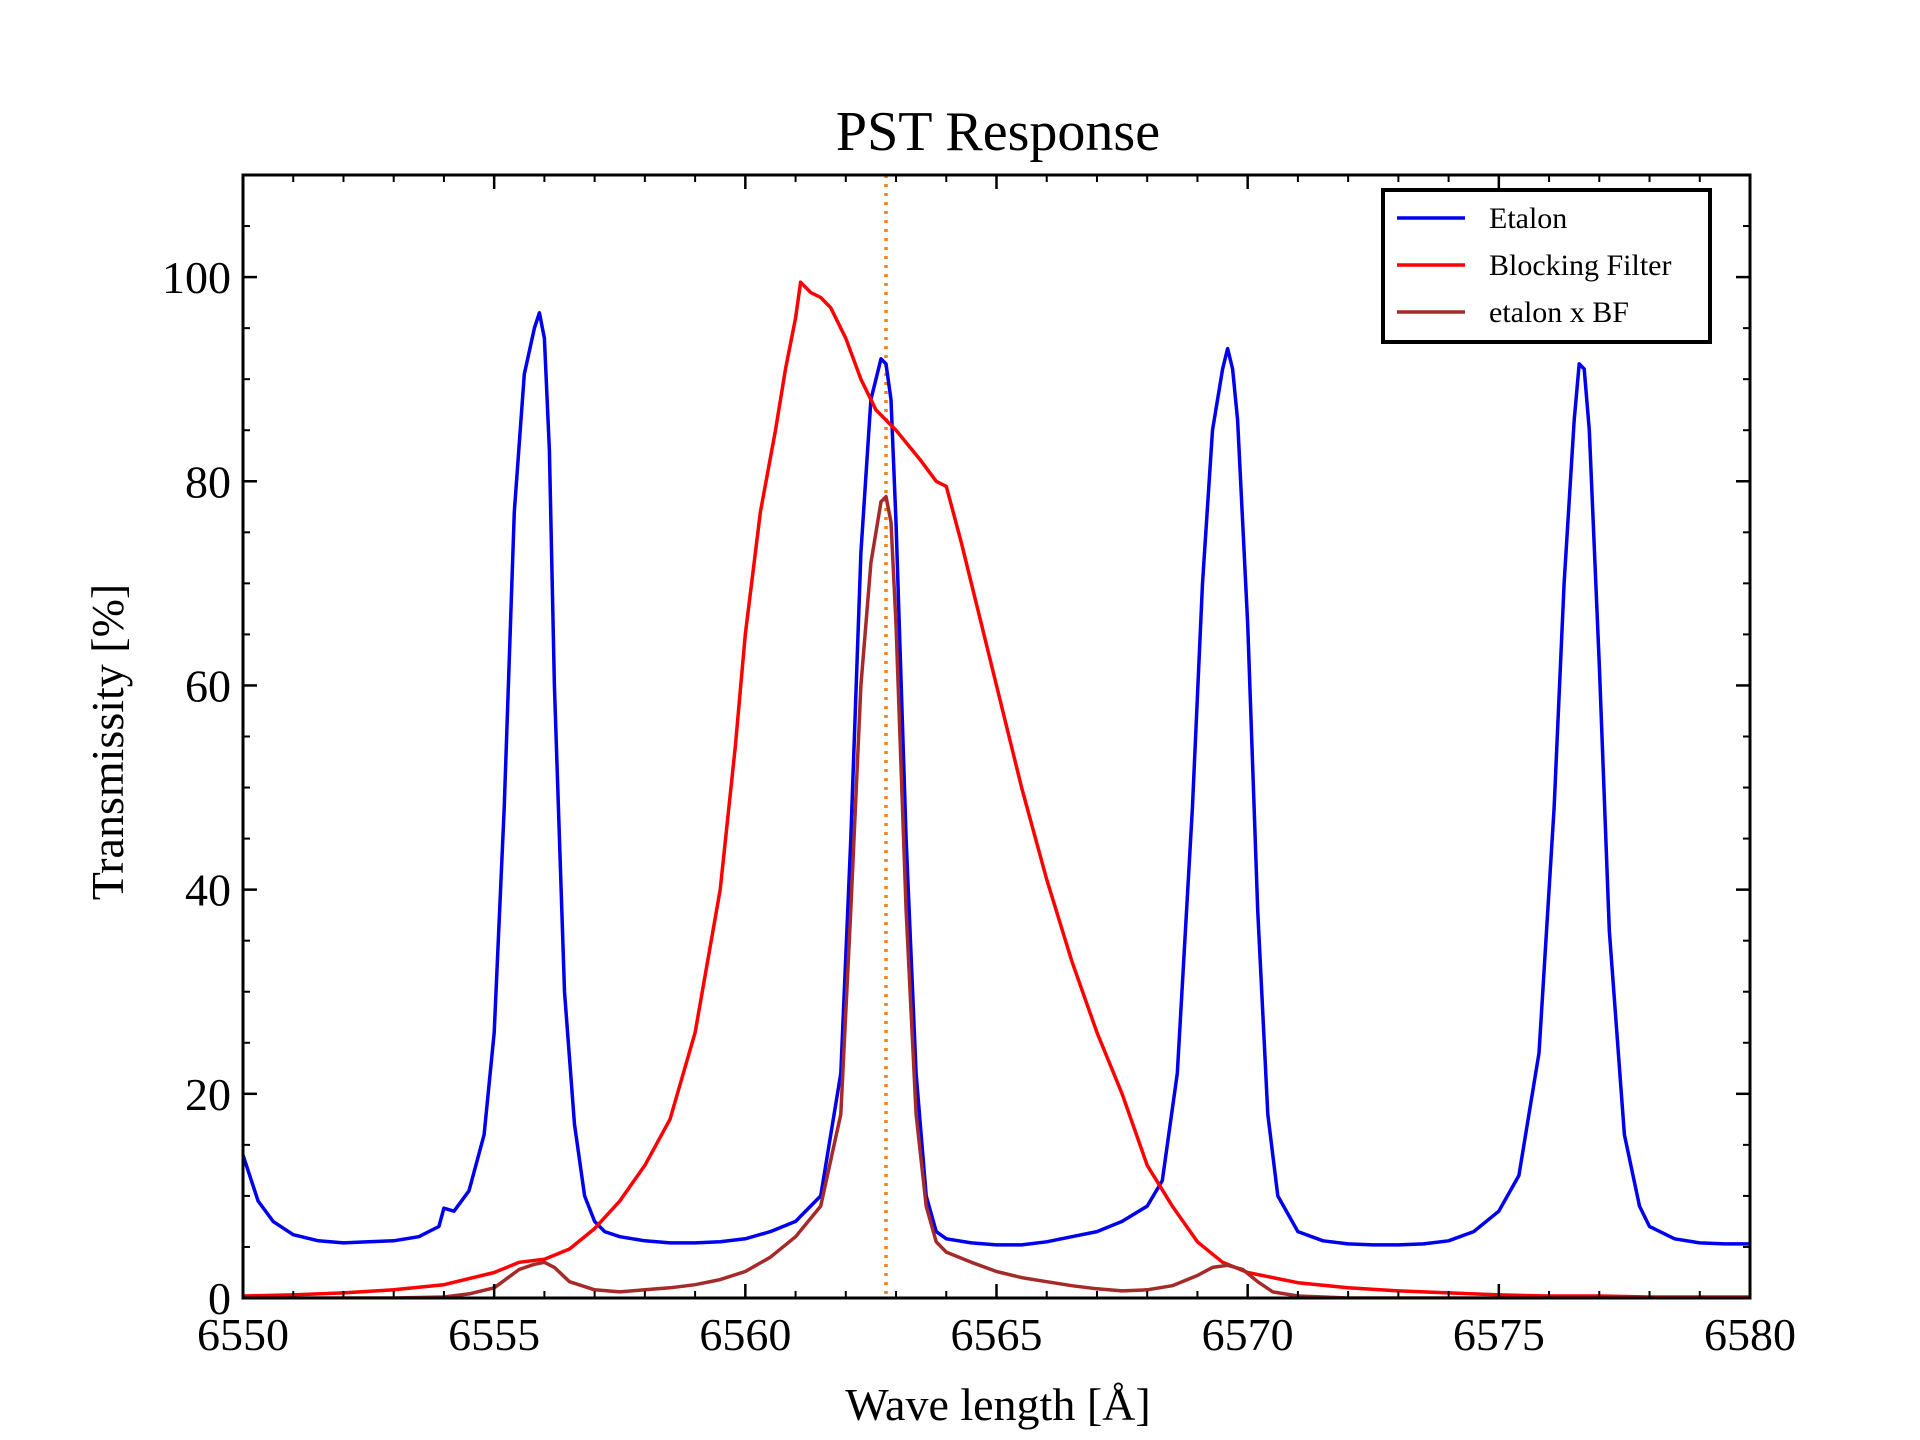 This screenshot has width=1920, height=1440. What do you see at coordinates (997, 1334) in the screenshot?
I see `x-tick-label: 6565` at bounding box center [997, 1334].